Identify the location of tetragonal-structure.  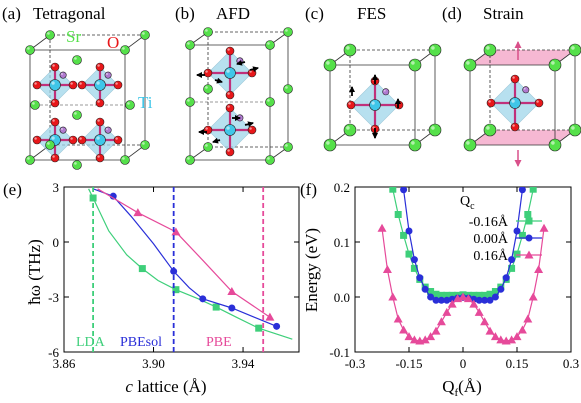
(87, 100).